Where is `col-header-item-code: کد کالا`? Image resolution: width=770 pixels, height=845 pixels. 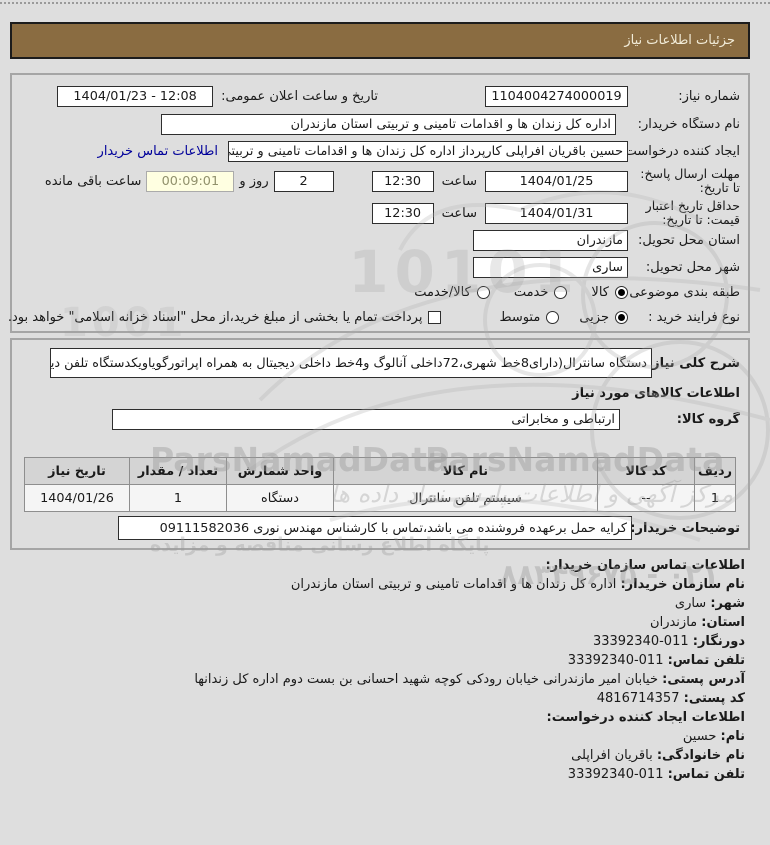 col-header-item-code: کد کالا is located at coordinates (646, 471).